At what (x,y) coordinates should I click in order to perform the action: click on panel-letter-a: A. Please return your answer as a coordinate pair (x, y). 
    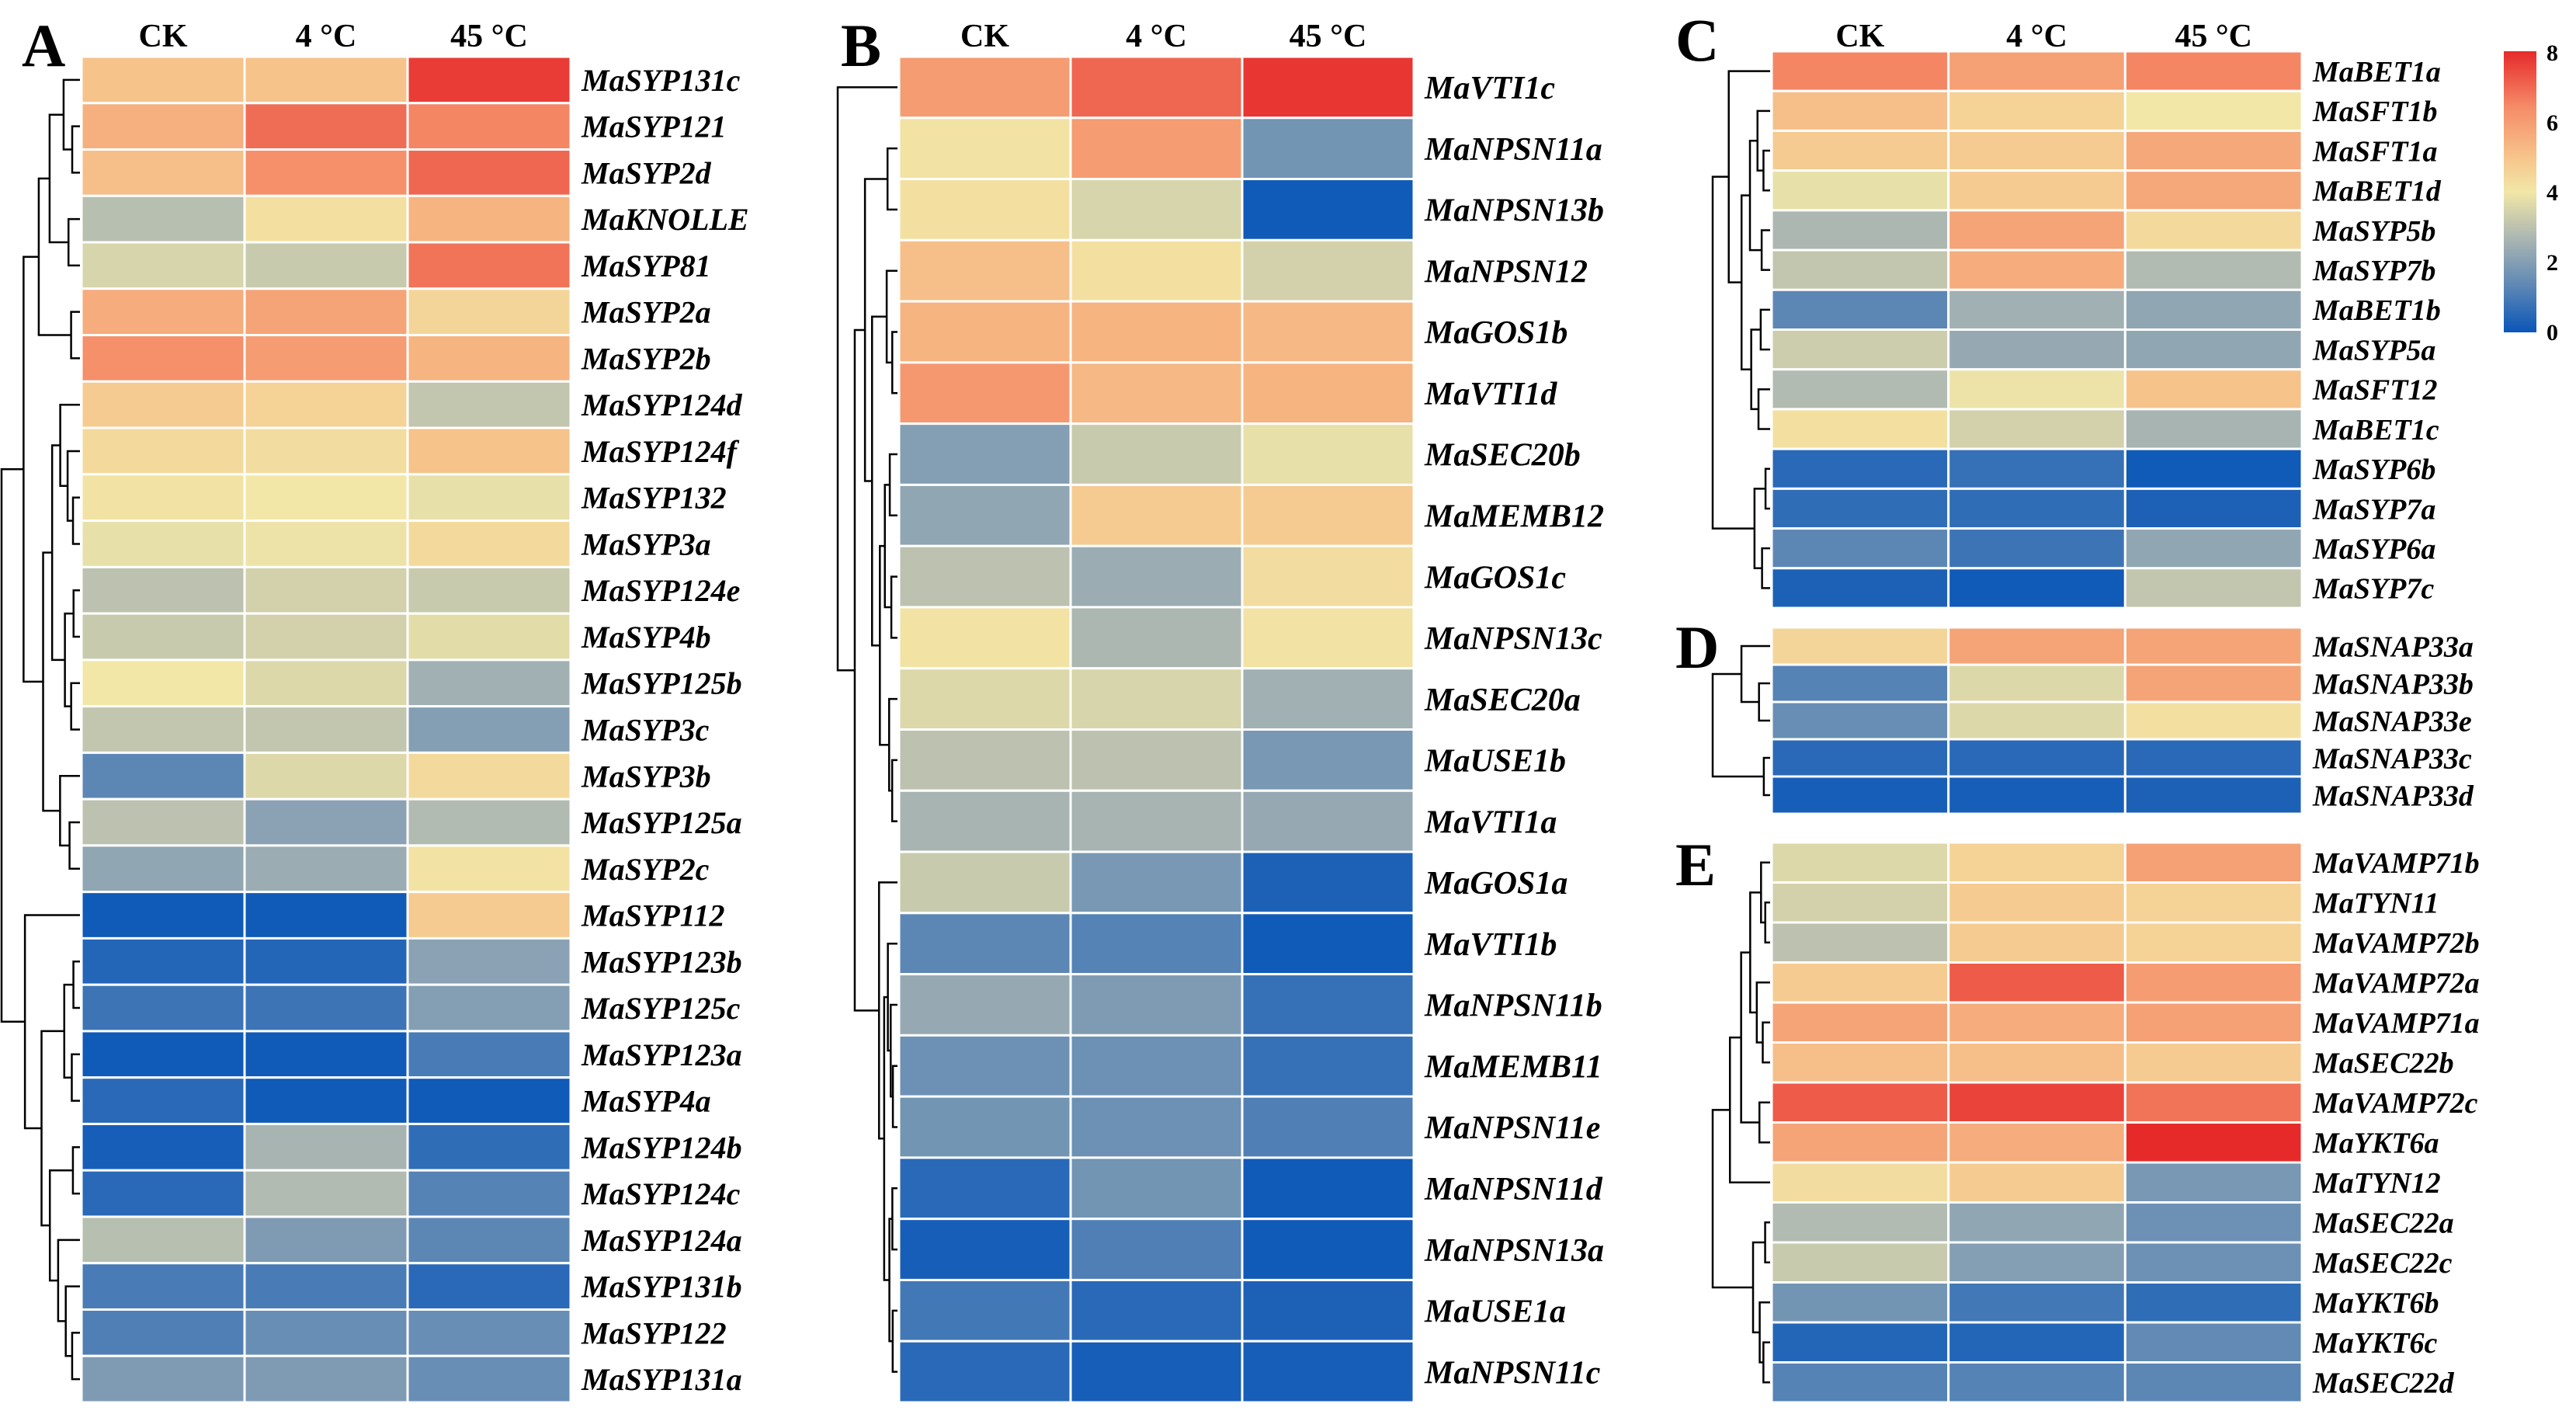
    Looking at the image, I should click on (43, 45).